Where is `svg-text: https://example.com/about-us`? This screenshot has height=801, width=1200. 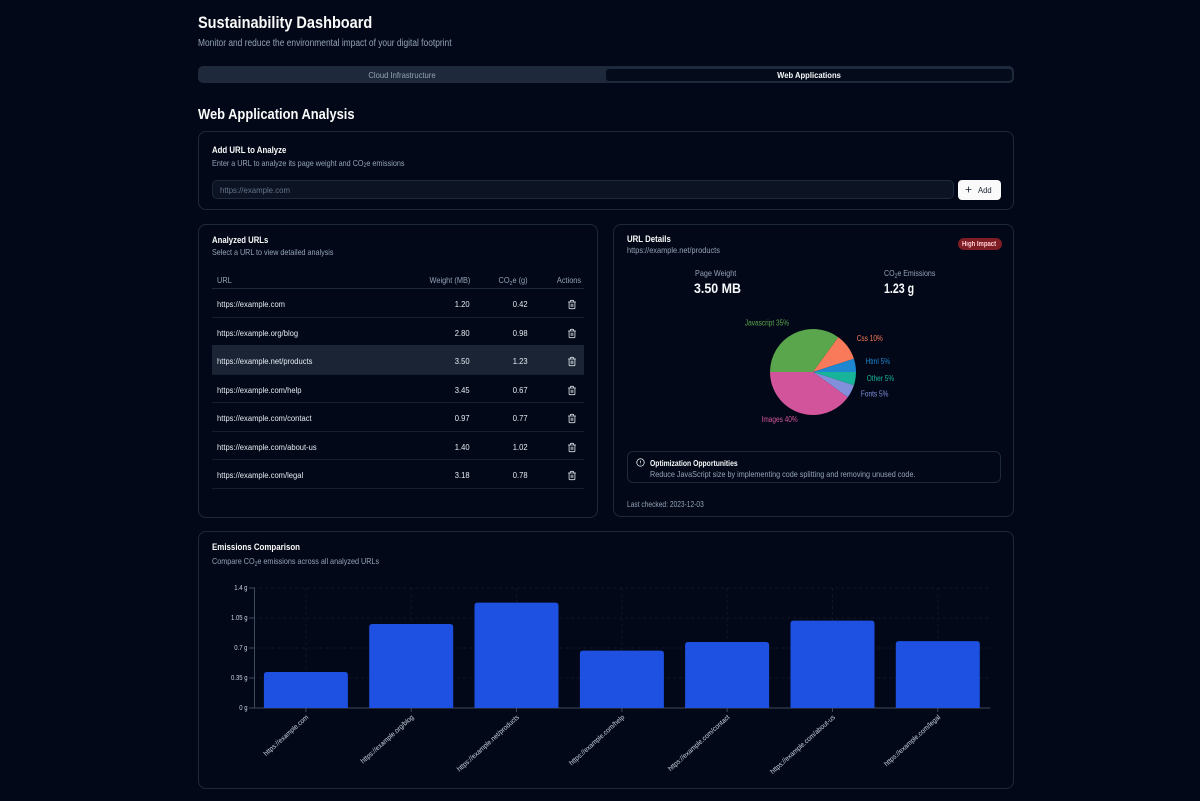
svg-text: https://example.com/about-us is located at coordinates (803, 745).